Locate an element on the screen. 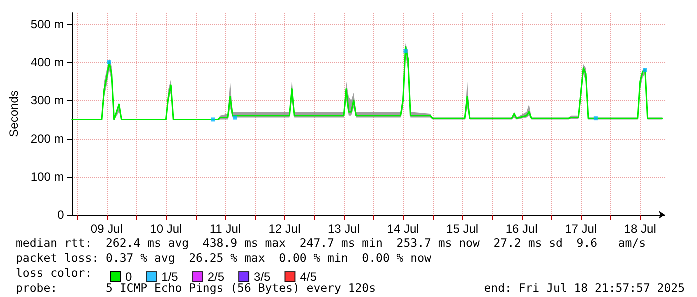  y-tick-label: 400 m is located at coordinates (47, 63).